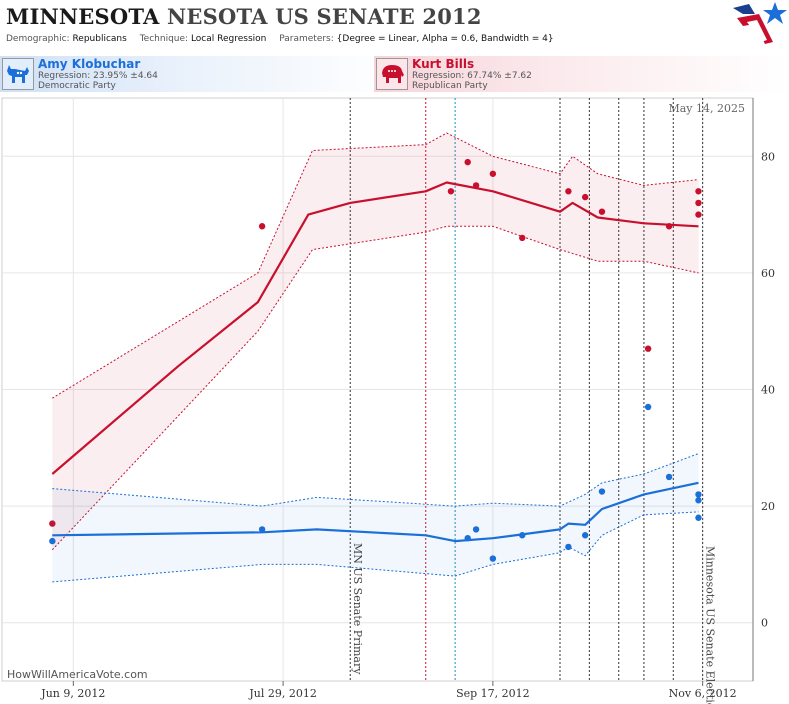 Image resolution: width=789 pixels, height=704 pixels. What do you see at coordinates (77, 674) in the screenshot?
I see `watermark: HowWillAmericaVote.com` at bounding box center [77, 674].